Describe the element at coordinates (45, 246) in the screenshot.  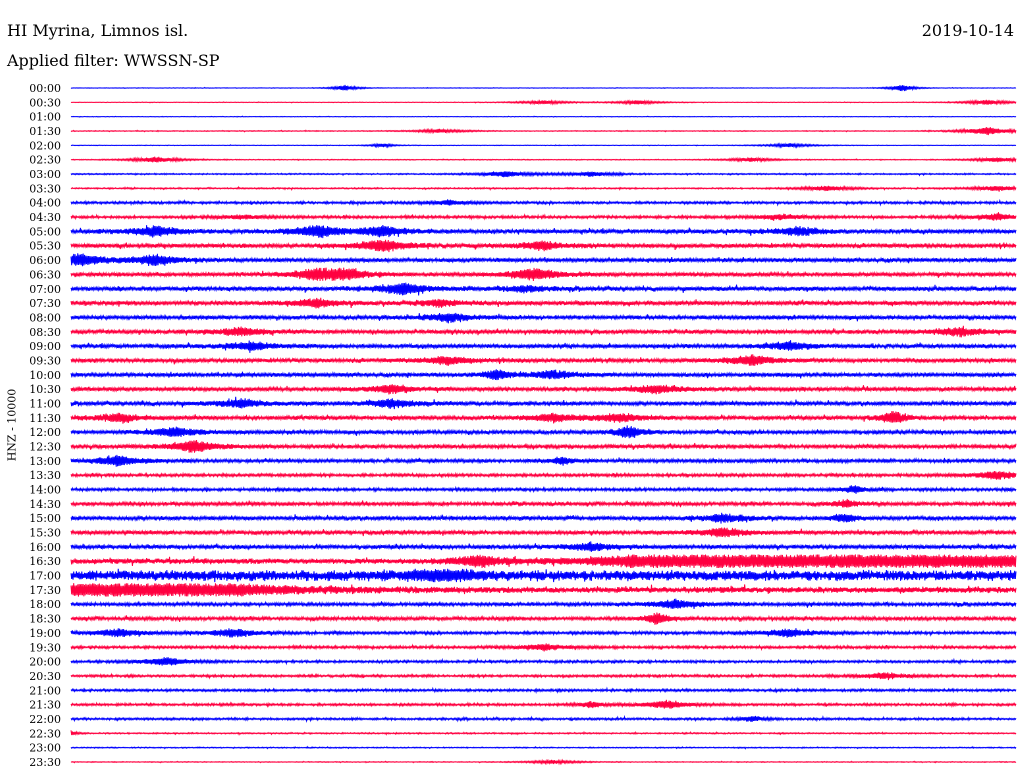
I see `row-label: 05:30` at that location.